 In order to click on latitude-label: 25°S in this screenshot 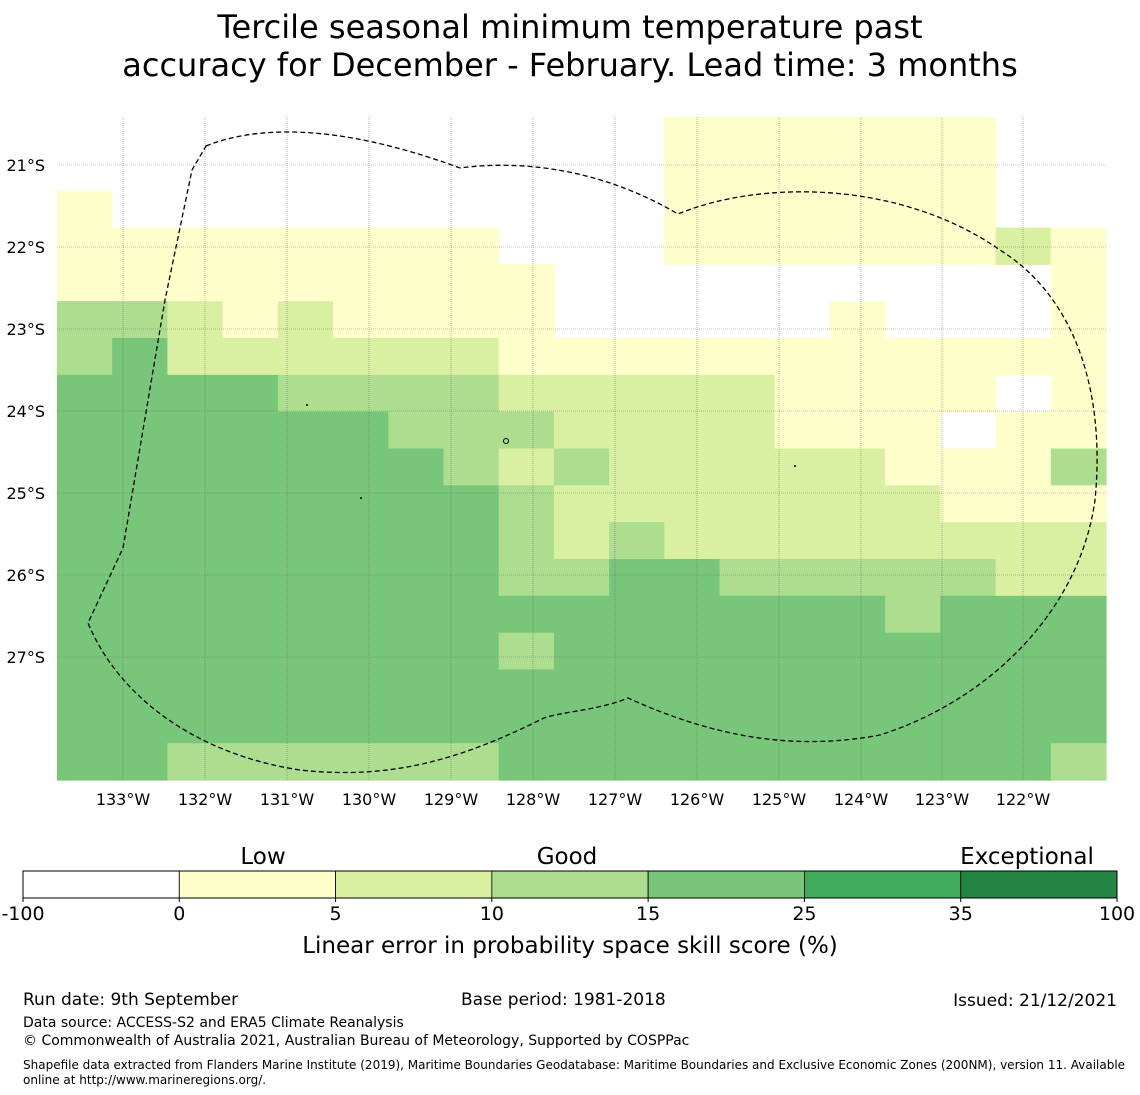, I will do `click(25, 493)`.